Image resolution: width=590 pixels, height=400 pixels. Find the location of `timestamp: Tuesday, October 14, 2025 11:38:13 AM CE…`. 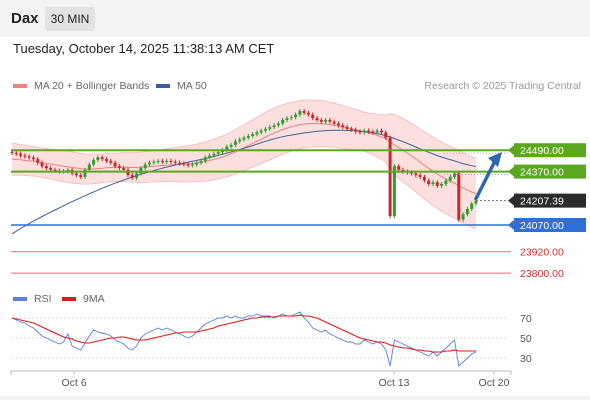

timestamp: Tuesday, October 14, 2025 11:38:13 AM CE… is located at coordinates (144, 48).